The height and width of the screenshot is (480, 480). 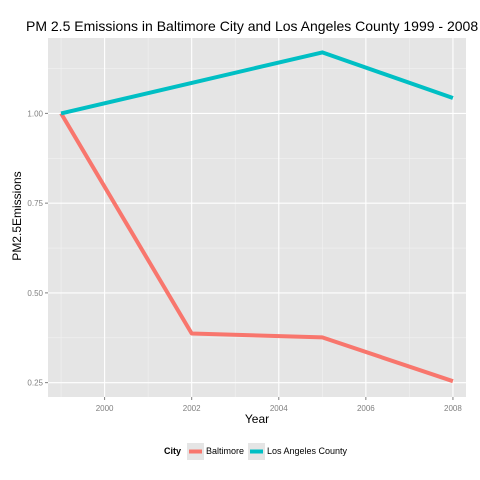 What do you see at coordinates (453, 408) in the screenshot?
I see `x-tick-label: 2008` at bounding box center [453, 408].